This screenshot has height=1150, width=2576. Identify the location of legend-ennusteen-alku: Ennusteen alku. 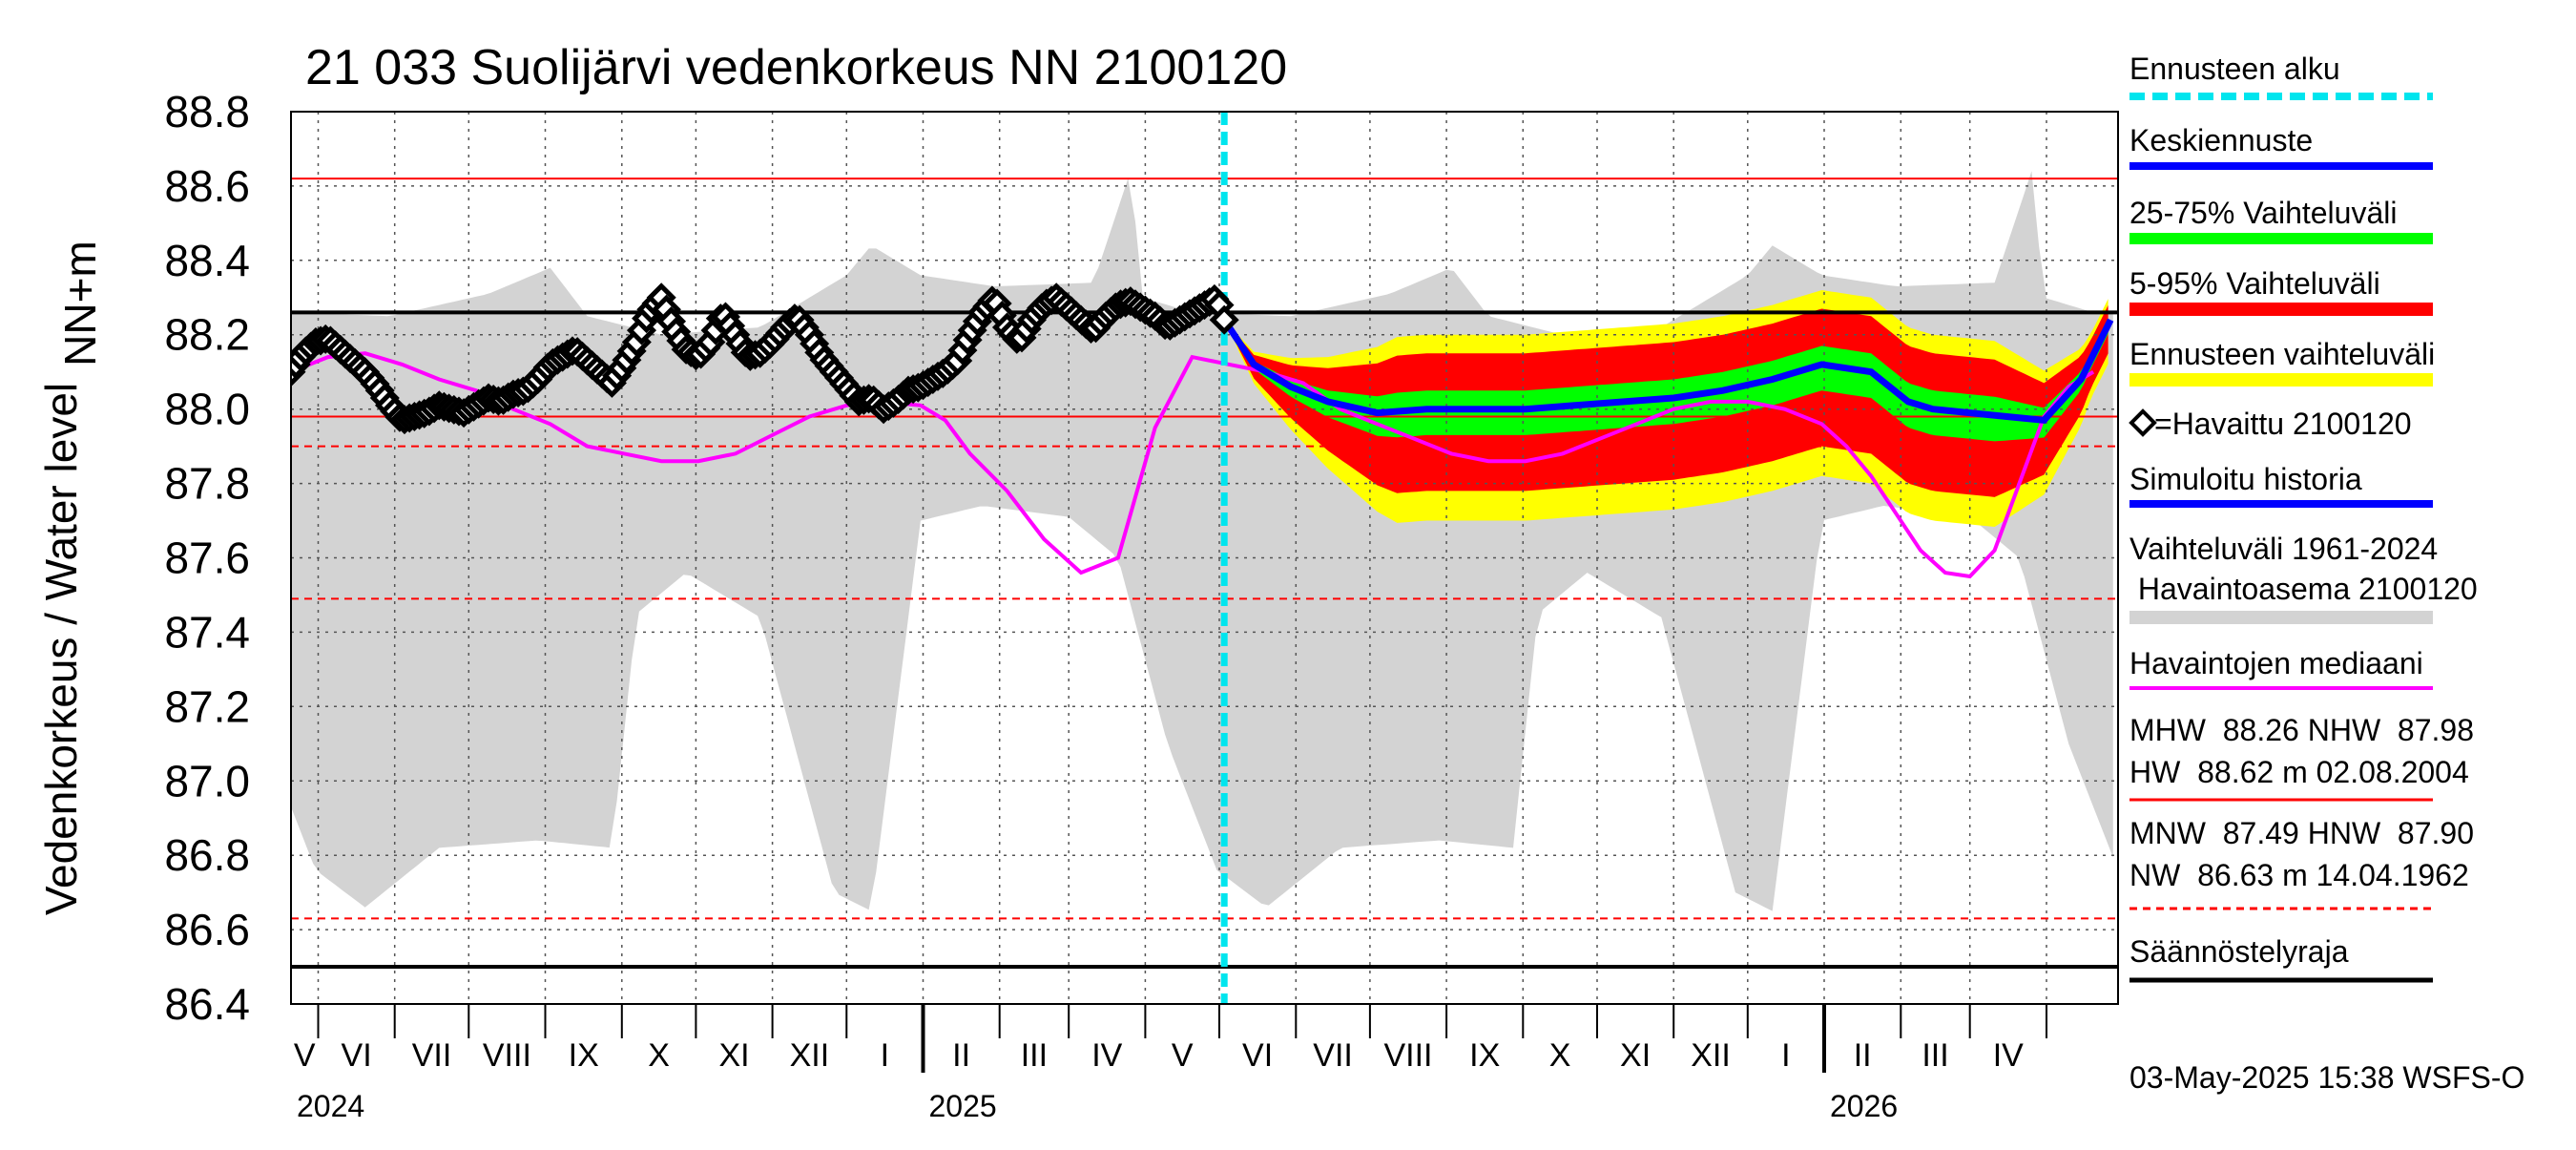
(2234, 69).